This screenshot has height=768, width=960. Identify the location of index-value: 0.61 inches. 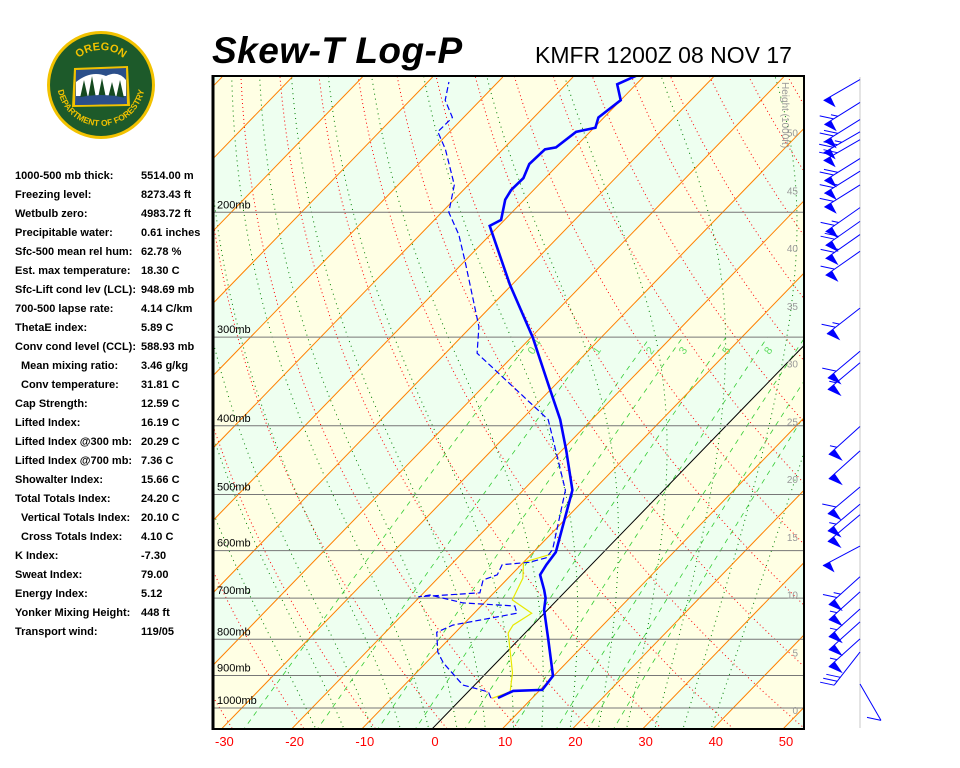
(171, 233).